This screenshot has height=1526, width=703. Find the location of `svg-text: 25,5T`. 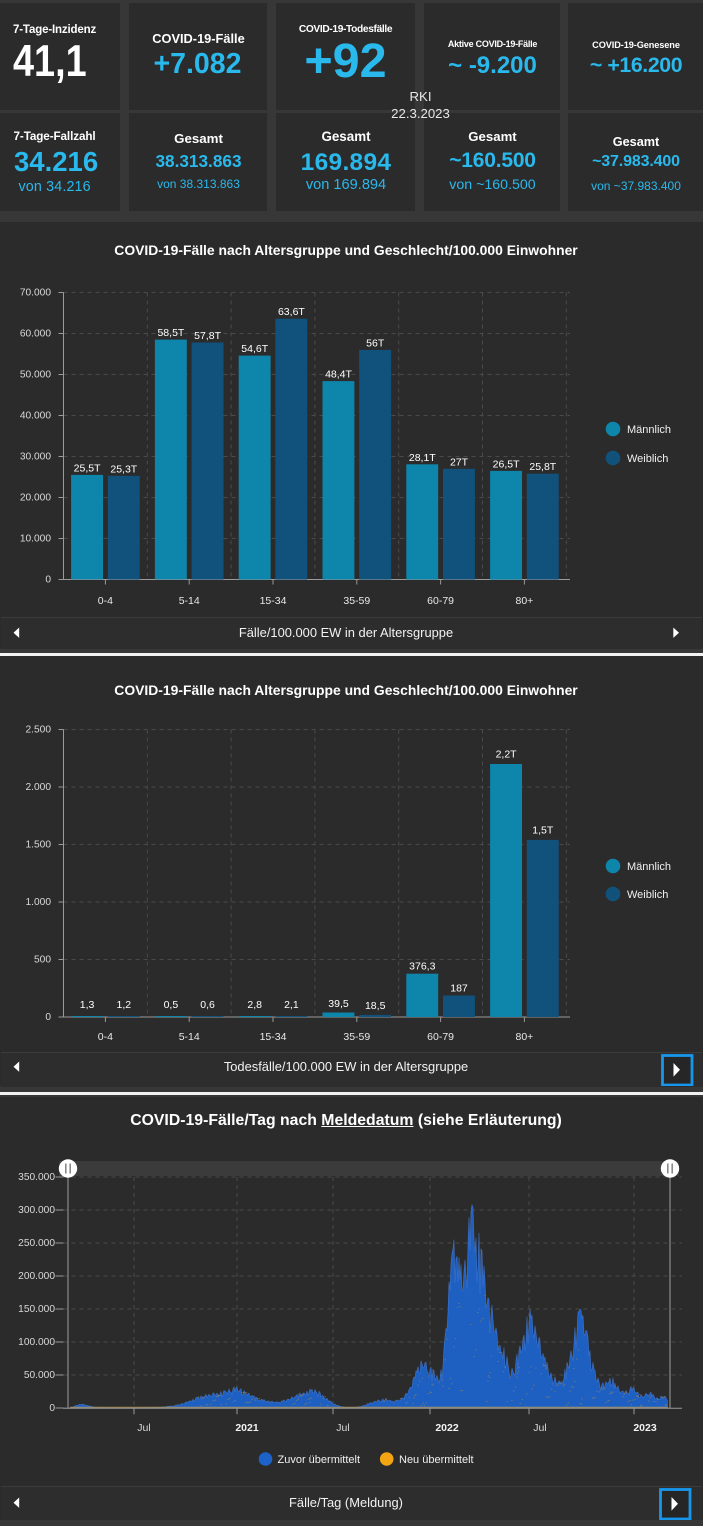

svg-text: 25,5T is located at coordinates (87, 468).